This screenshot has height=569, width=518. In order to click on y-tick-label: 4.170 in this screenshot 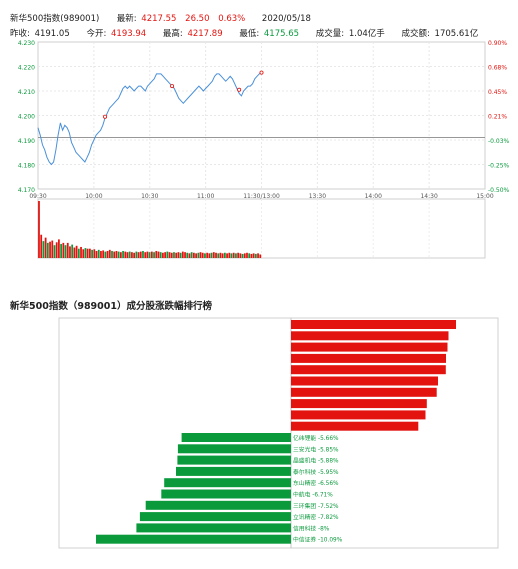, I will do `click(26, 190)`.